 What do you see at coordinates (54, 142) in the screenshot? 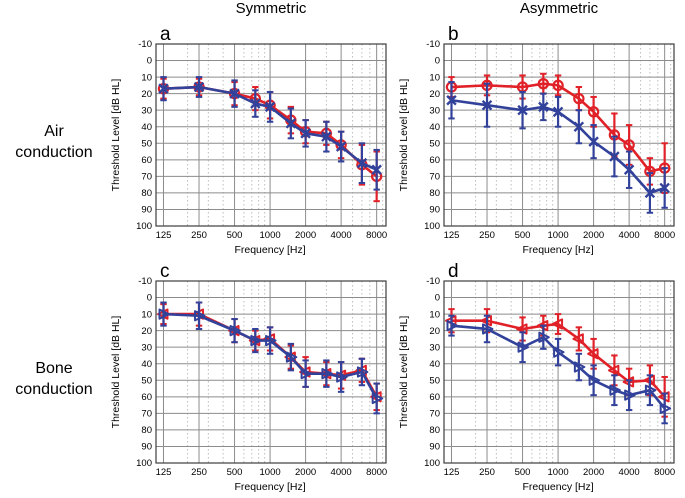
I see `row-label-air-conduction: Air conduction` at bounding box center [54, 142].